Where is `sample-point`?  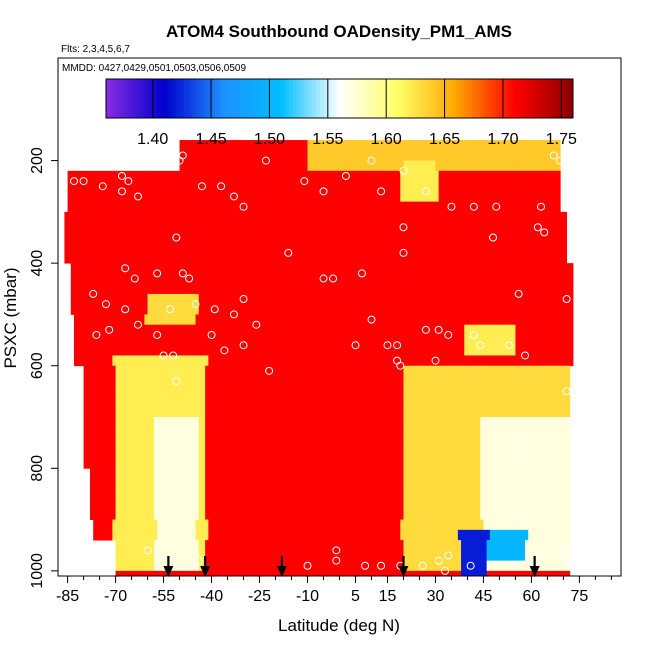 sample-point is located at coordinates (425, 191).